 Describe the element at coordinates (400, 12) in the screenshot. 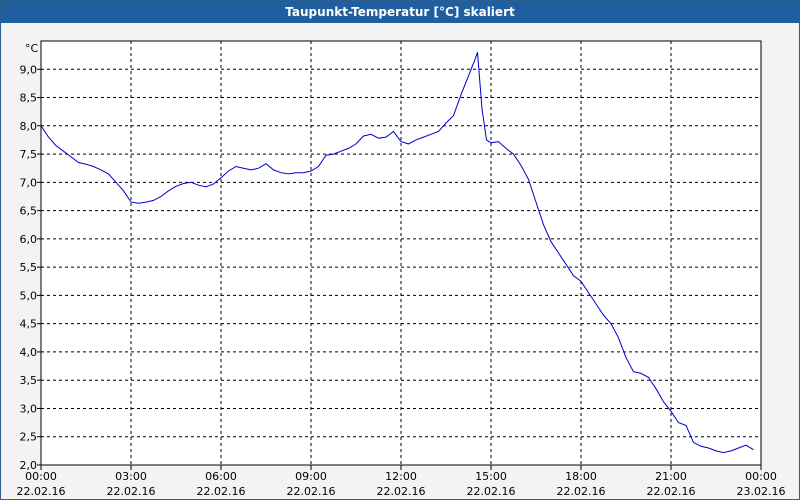

I see `window-title: Taupunkt-Temperatur [°C] skaliert` at that location.